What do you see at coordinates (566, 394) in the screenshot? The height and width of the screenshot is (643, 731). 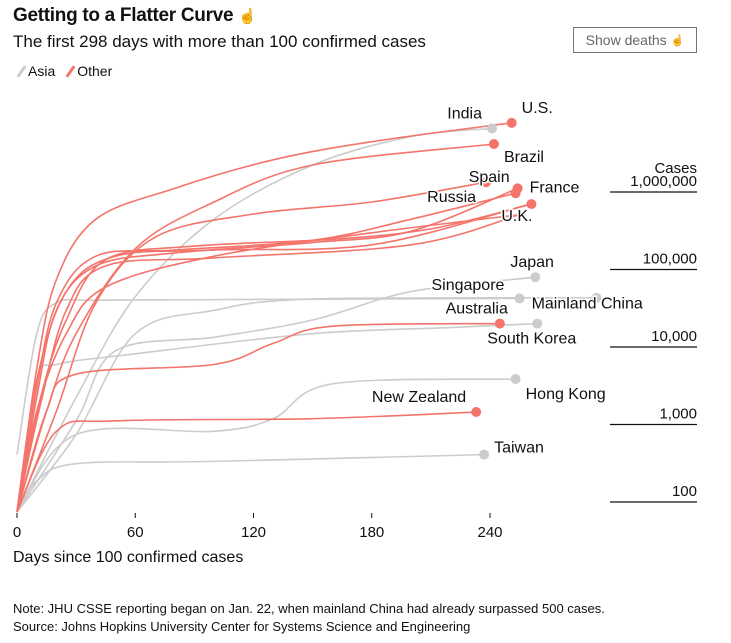 I see `series-label-hong-kong: Hong Kong` at bounding box center [566, 394].